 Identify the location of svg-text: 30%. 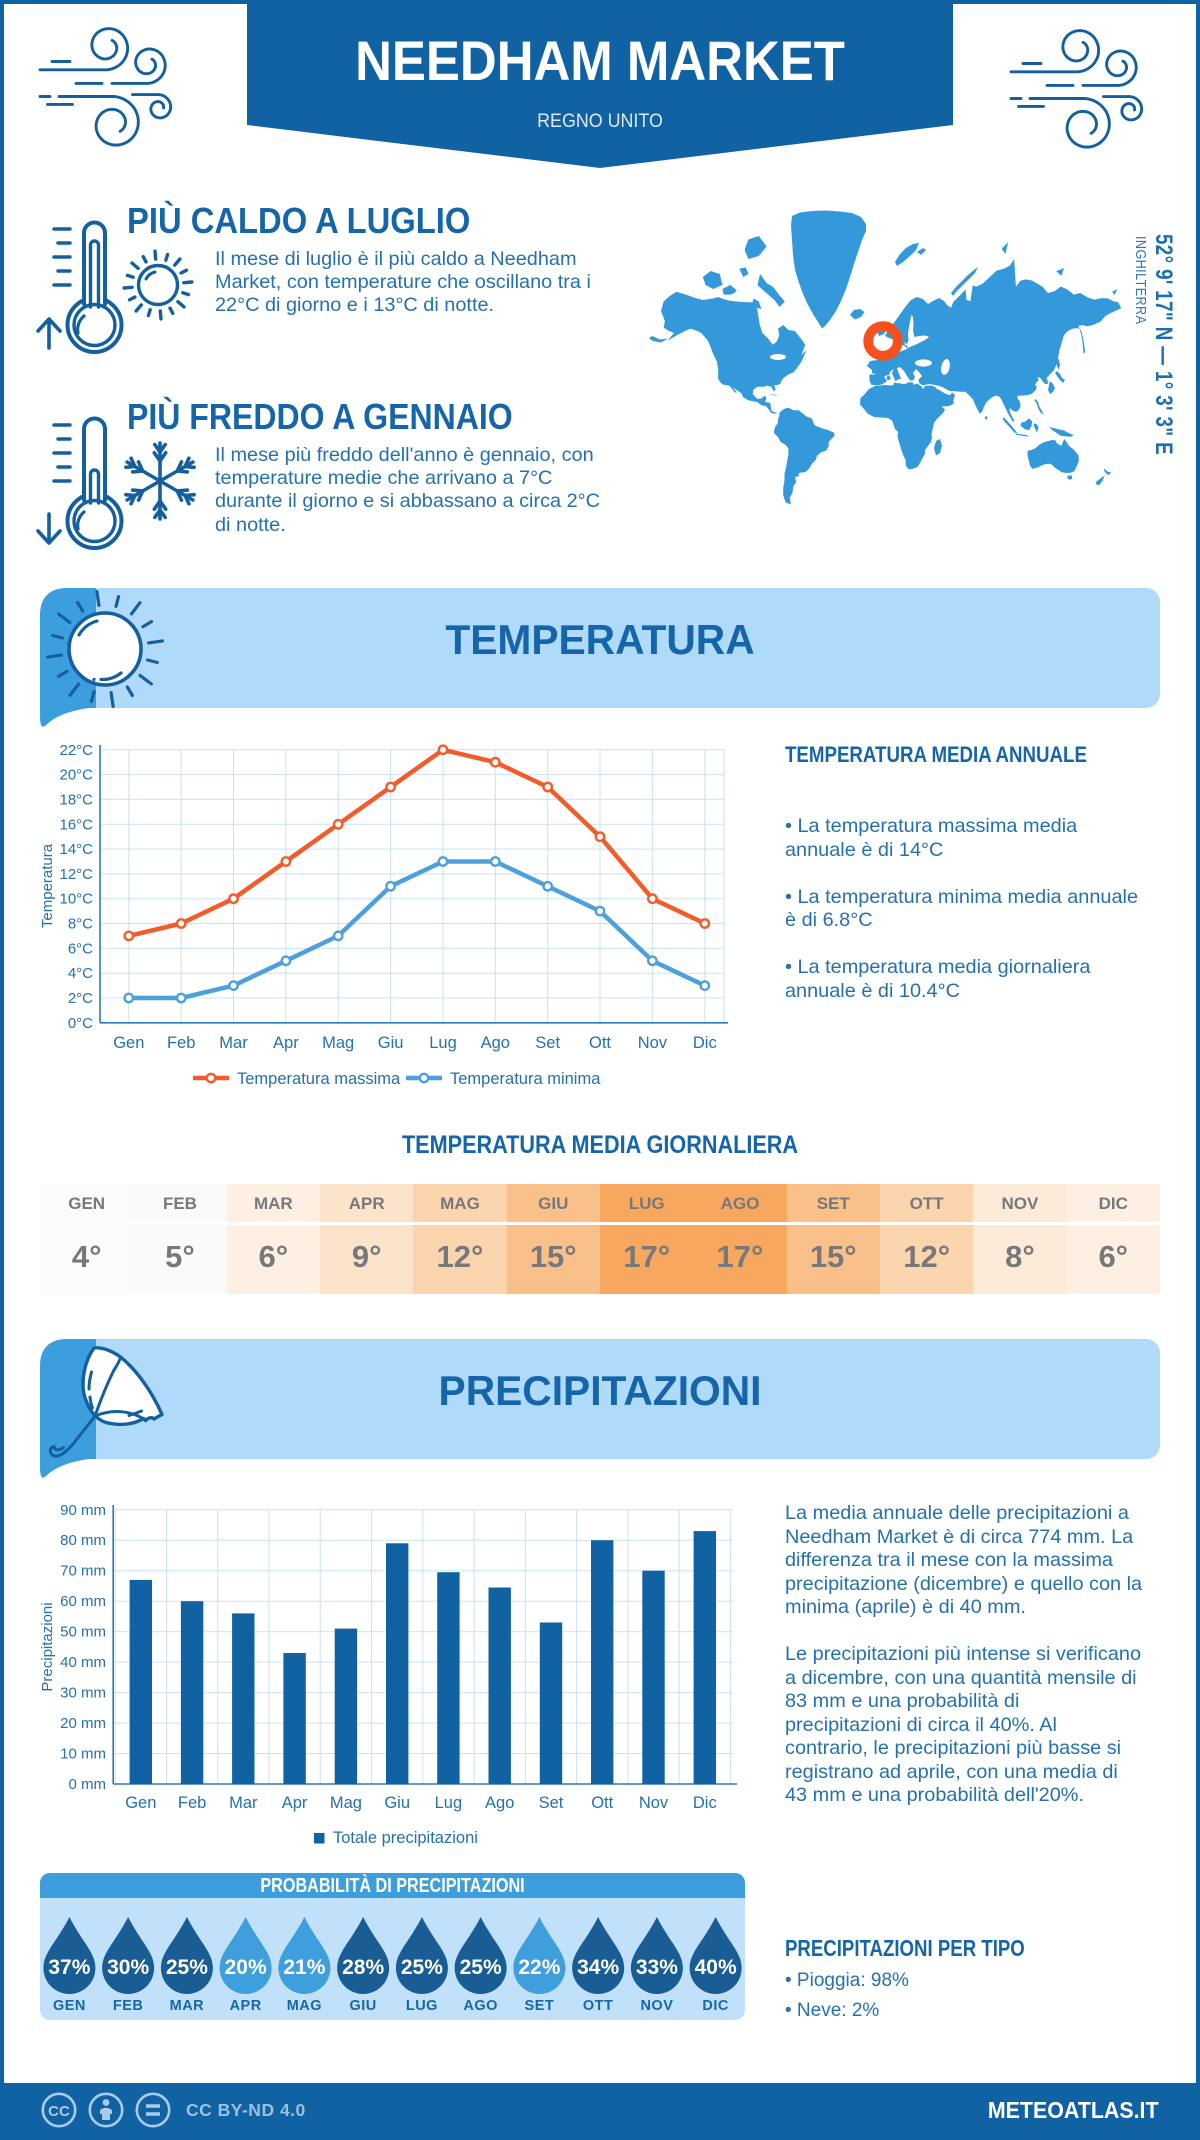
(128, 1967).